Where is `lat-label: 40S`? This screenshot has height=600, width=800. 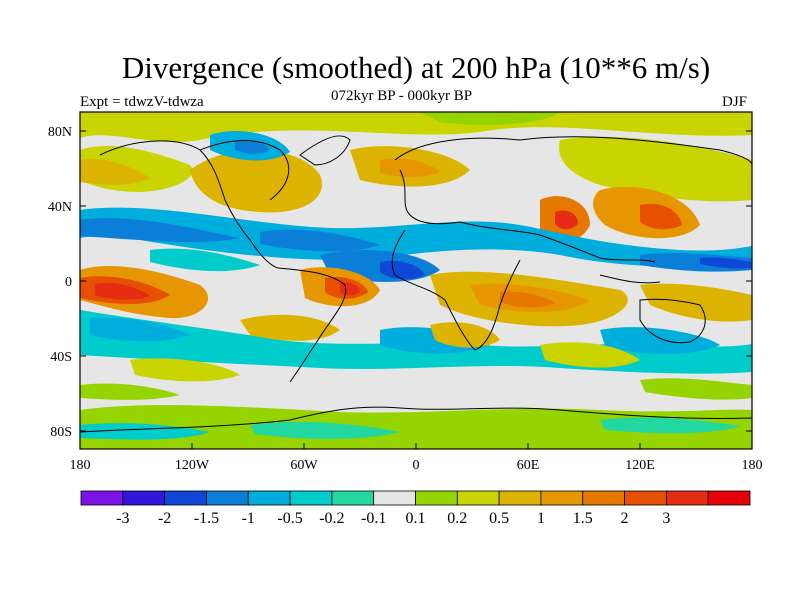
lat-label: 40S is located at coordinates (61, 357).